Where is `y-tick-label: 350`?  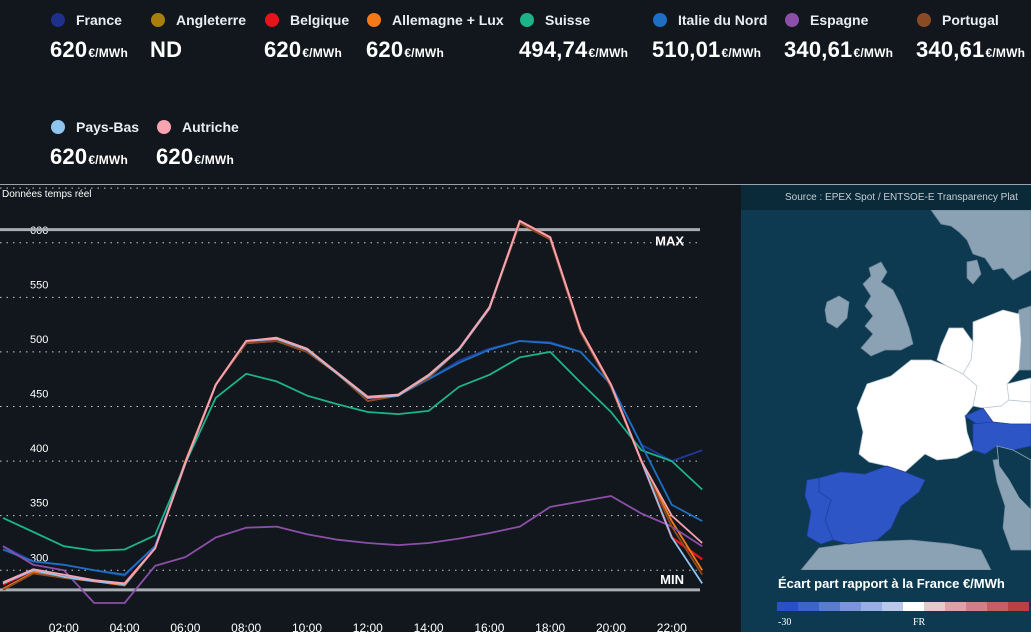 y-tick-label: 350 is located at coordinates (39, 504).